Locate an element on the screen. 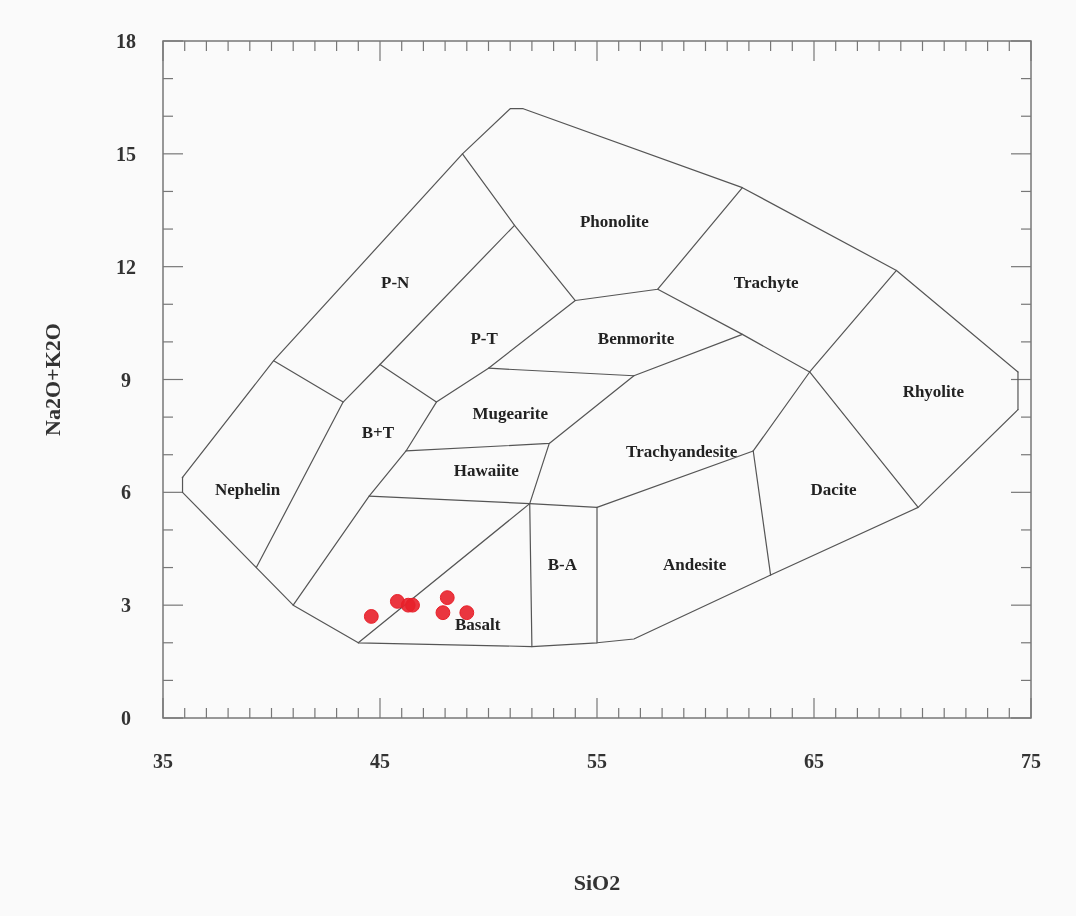  annotation: Phonolite is located at coordinates (614, 222).